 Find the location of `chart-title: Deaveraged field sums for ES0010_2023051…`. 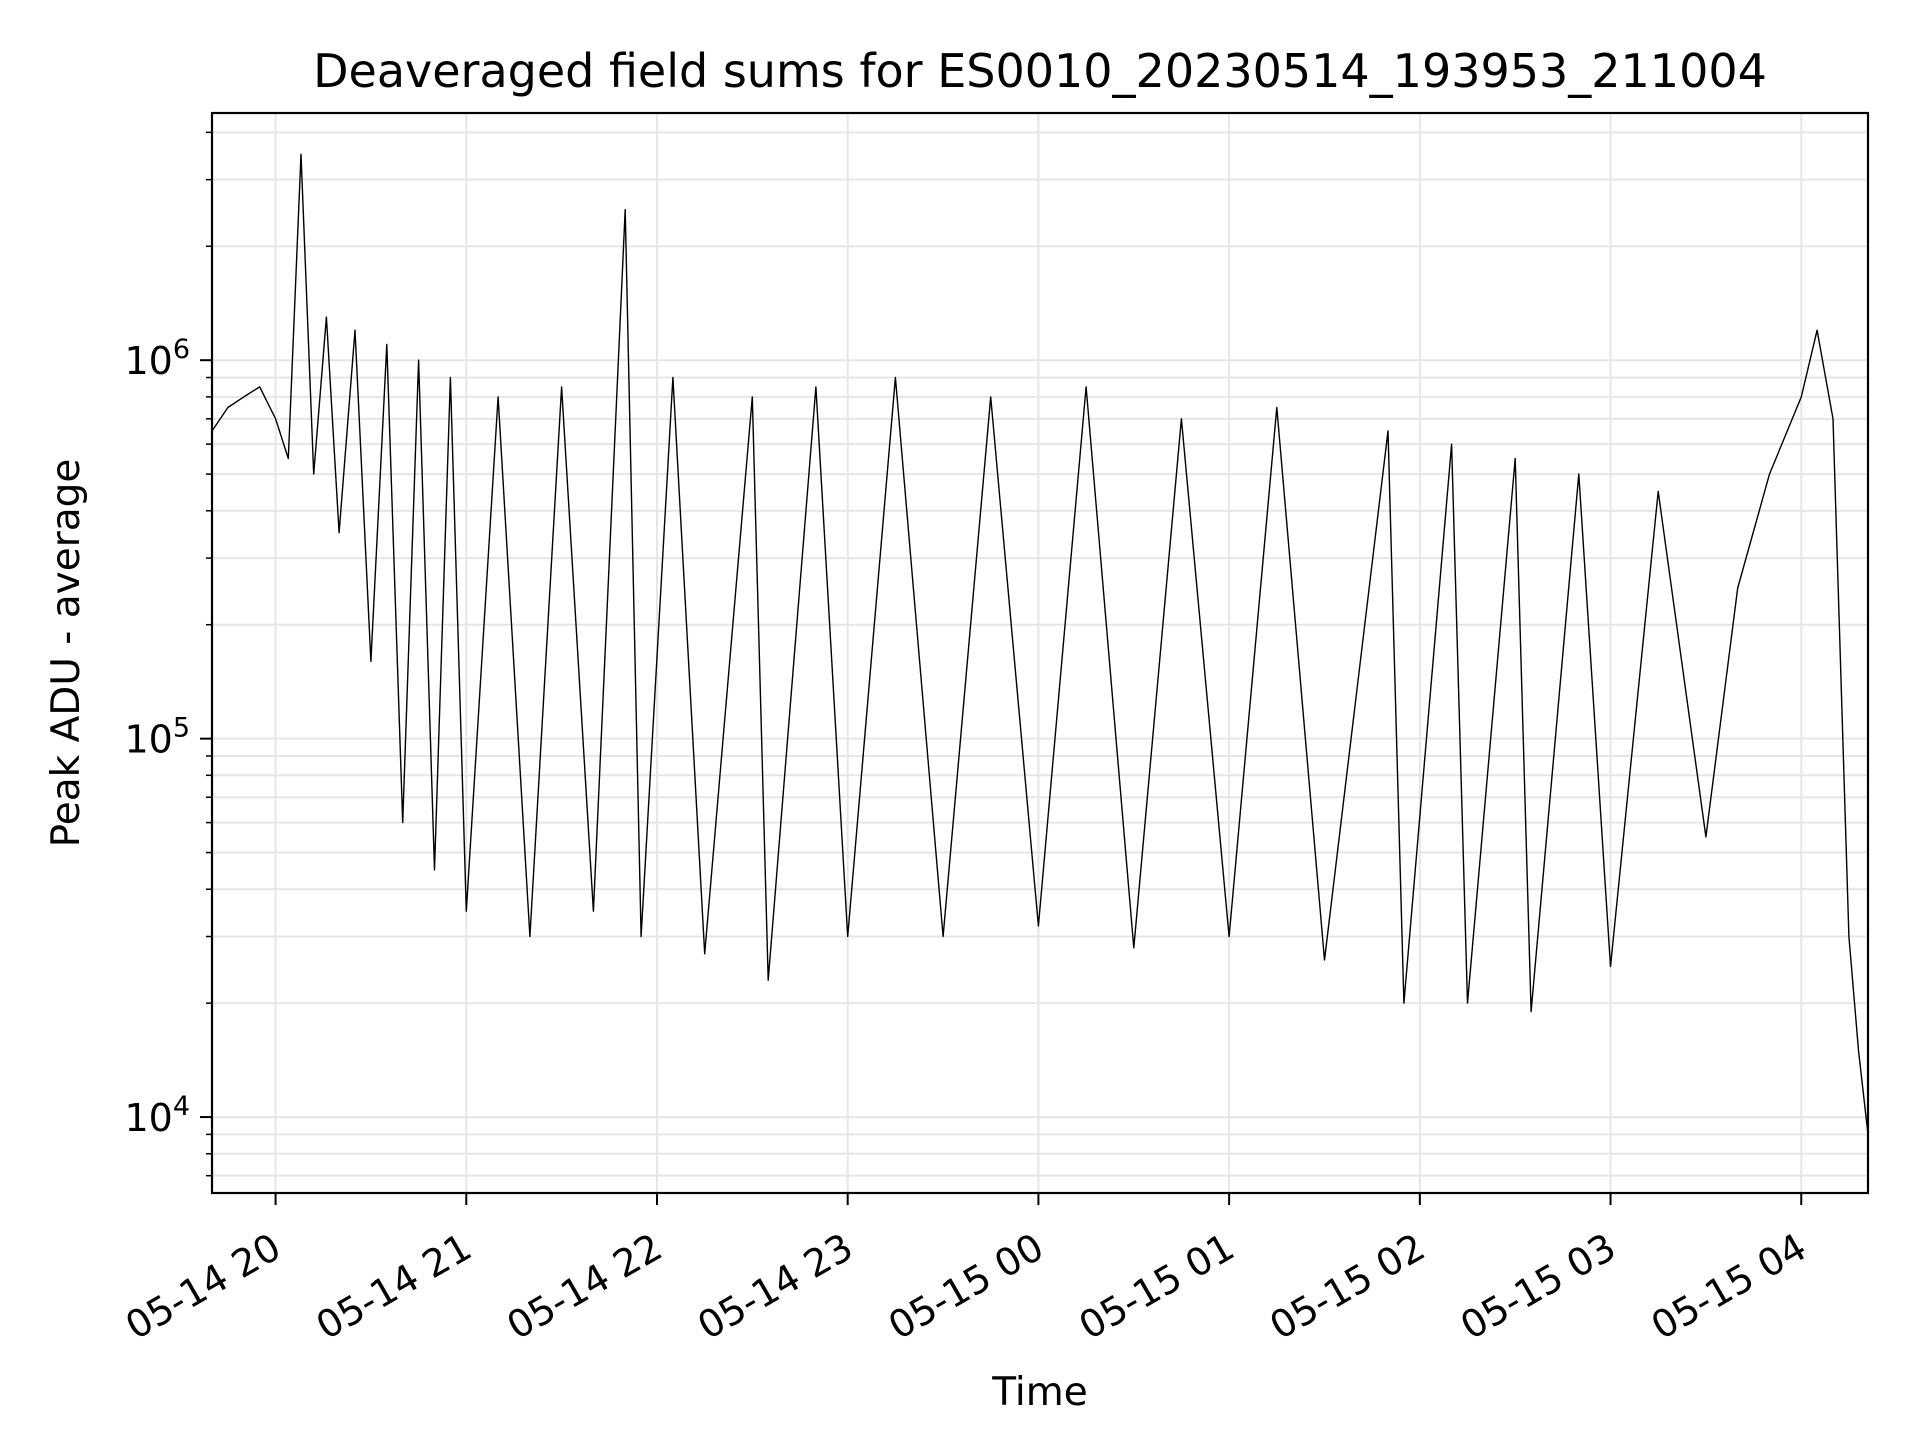

chart-title: Deaveraged field sums for ES0010_2023051… is located at coordinates (1040, 71).